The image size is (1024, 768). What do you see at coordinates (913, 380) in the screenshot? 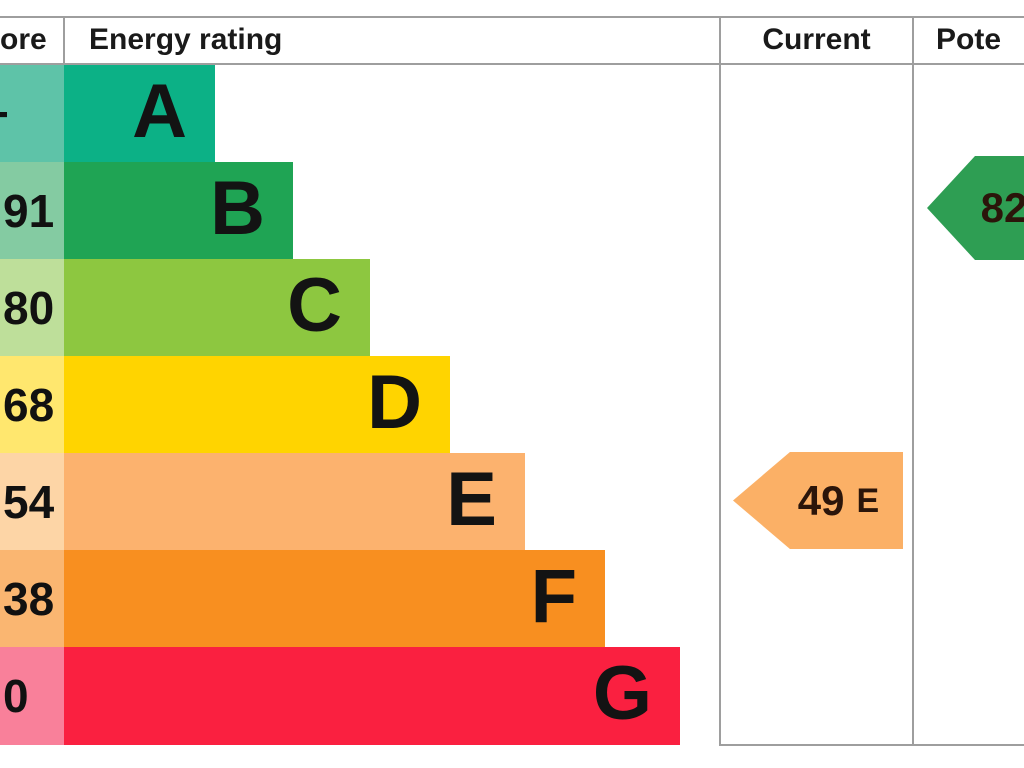
I see `potential-column-divider` at bounding box center [913, 380].